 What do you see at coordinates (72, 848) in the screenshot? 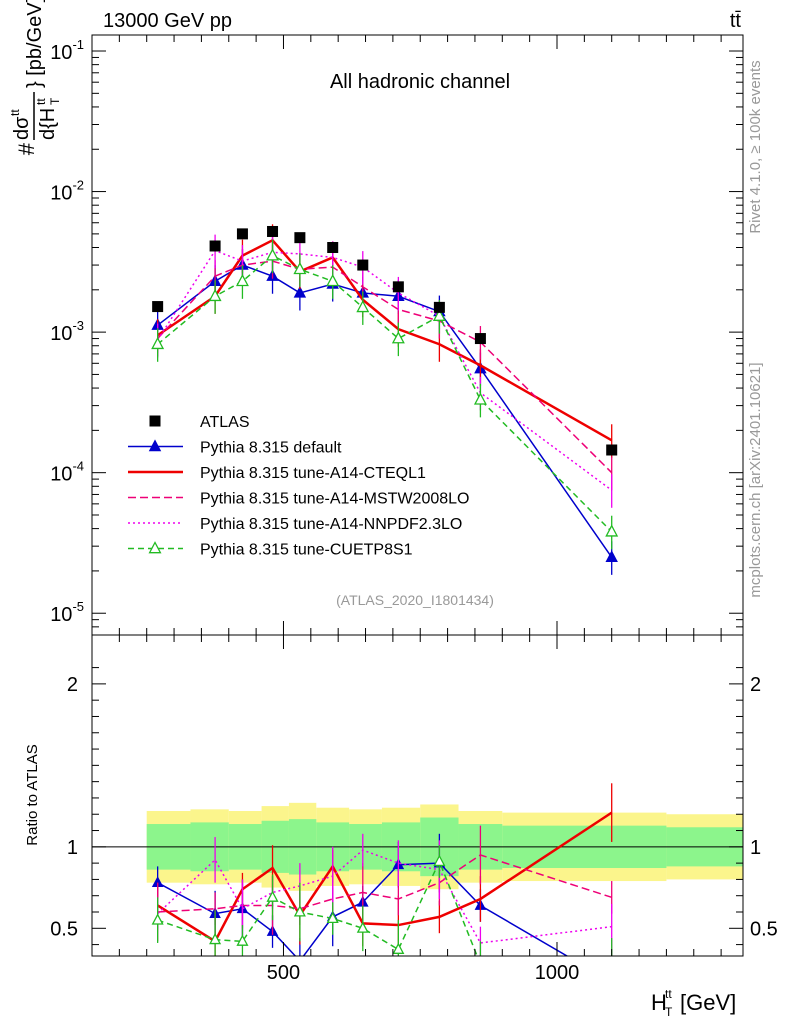
I see `ratio-ytick-label-left: 1` at bounding box center [72, 848].